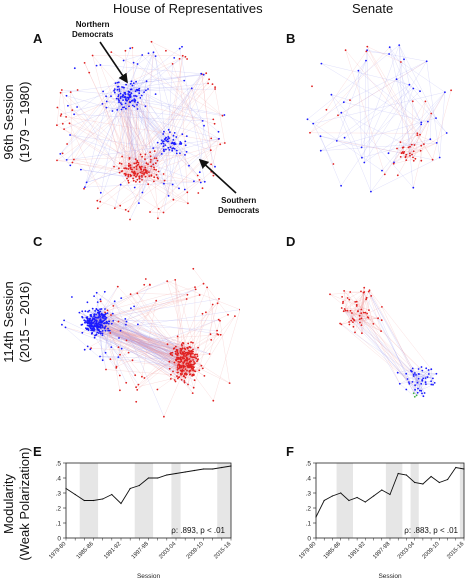 The height and width of the screenshot is (584, 472). Describe the element at coordinates (112, 550) in the screenshot. I see `chart-e-xtick-label: 1991-92` at that location.